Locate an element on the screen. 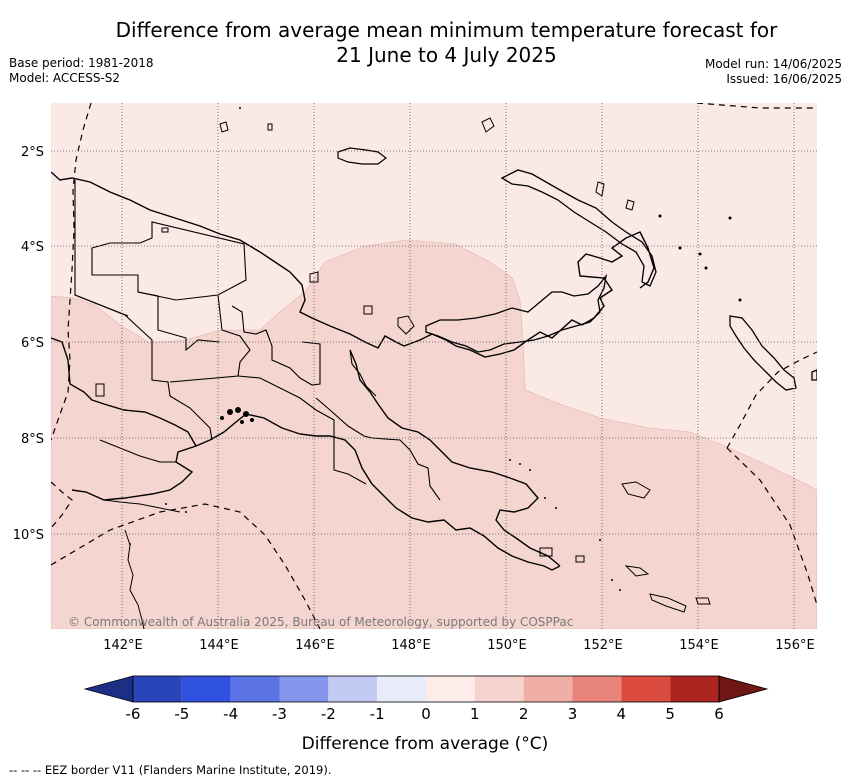 The height and width of the screenshot is (781, 850). new-britain-coast is located at coordinates (516, 313).